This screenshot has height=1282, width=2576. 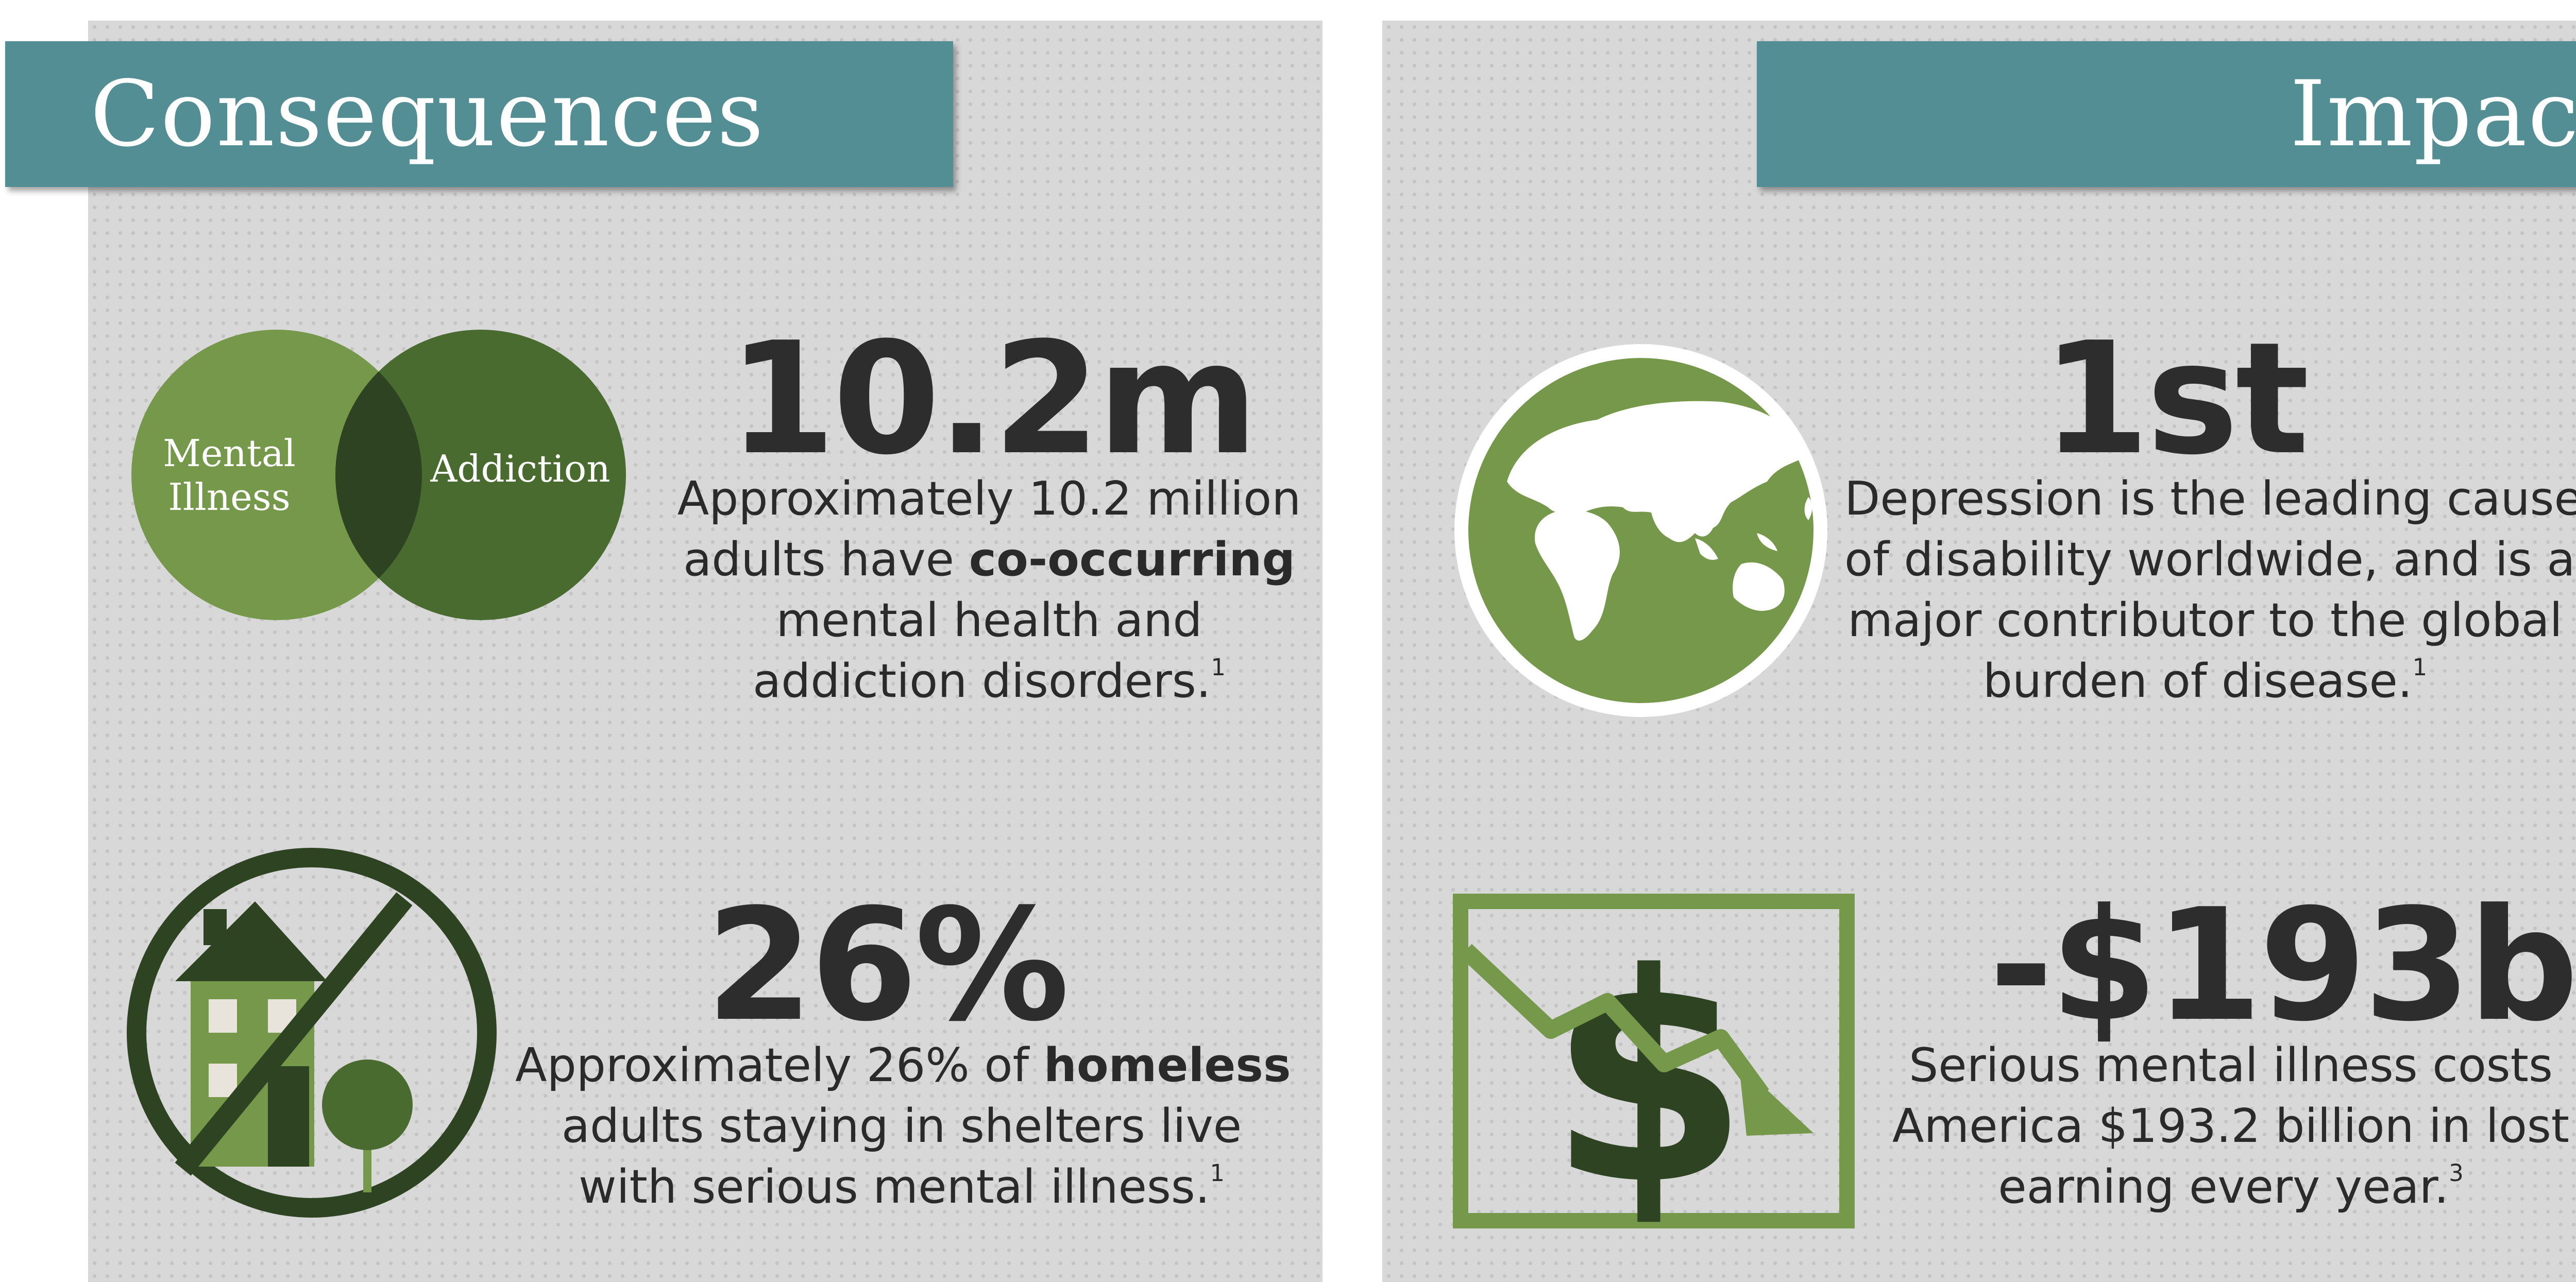 I want to click on desc-line: burden of disease.1, so click(x=2205, y=681).